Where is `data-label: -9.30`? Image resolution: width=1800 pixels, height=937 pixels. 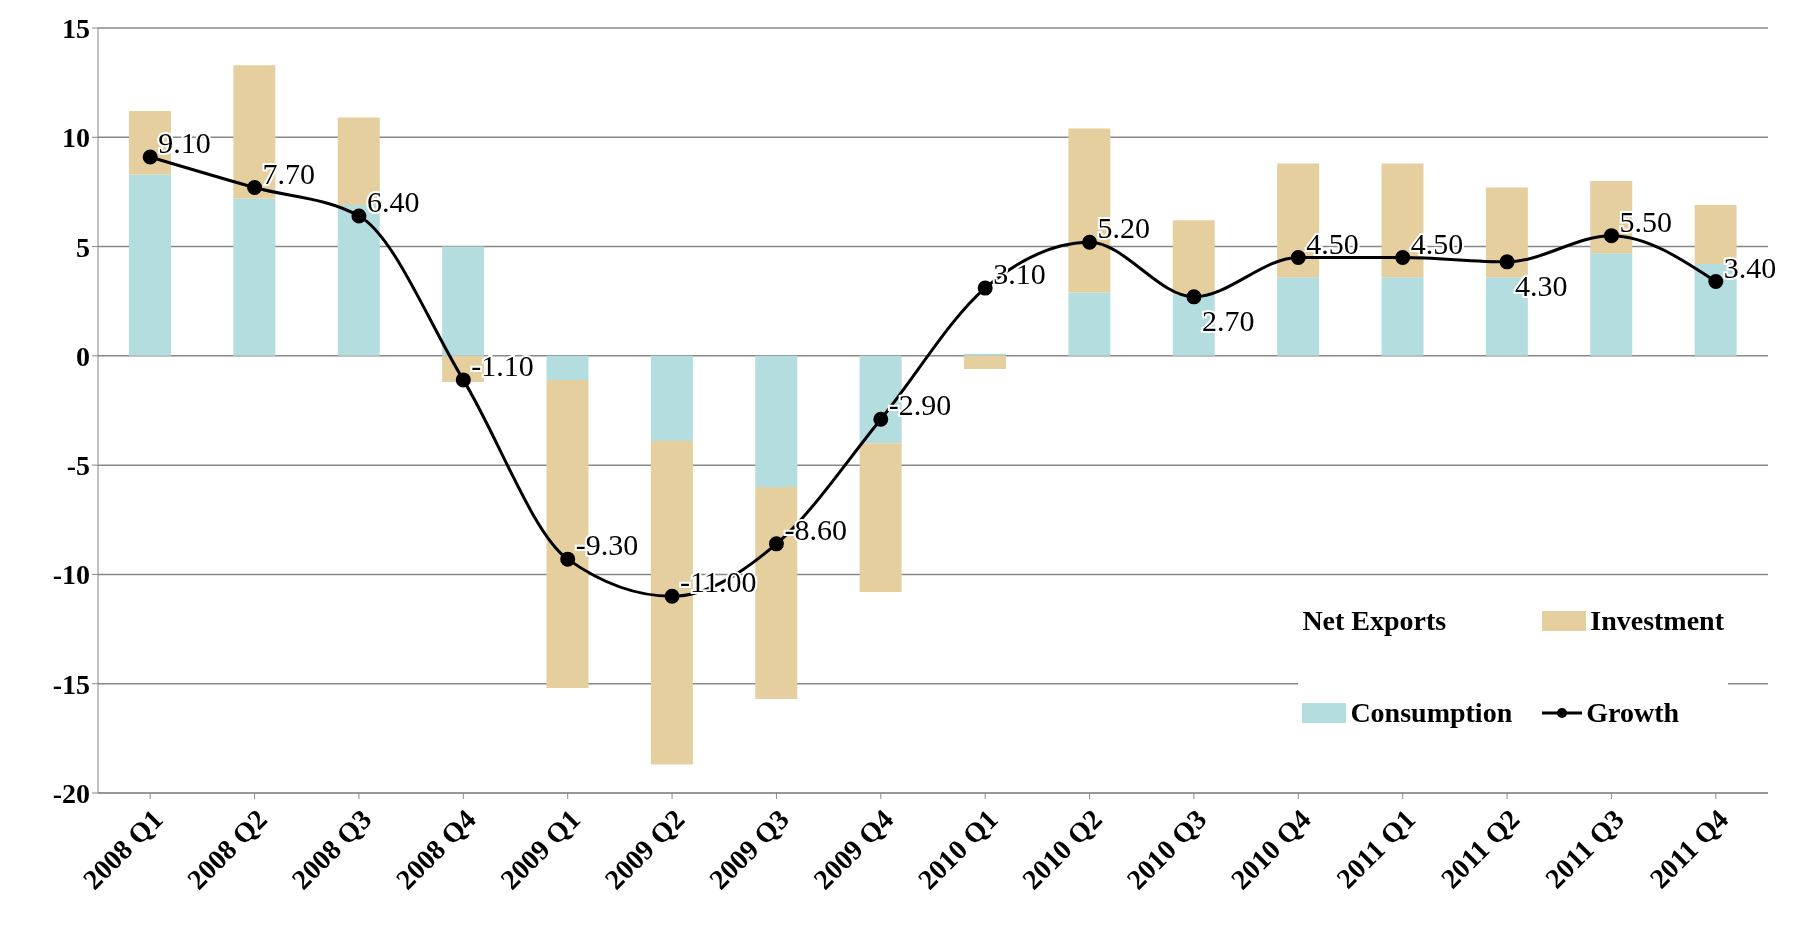 data-label: -9.30 is located at coordinates (607, 545).